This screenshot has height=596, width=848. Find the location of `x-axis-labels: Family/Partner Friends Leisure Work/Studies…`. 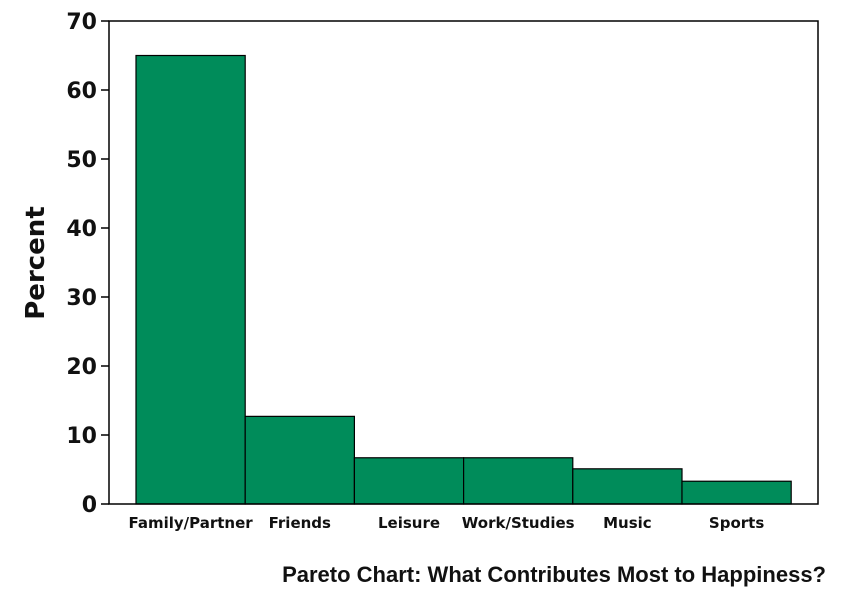

x-axis-labels: Family/Partner Friends Leisure Work/Studies… is located at coordinates (446, 523).